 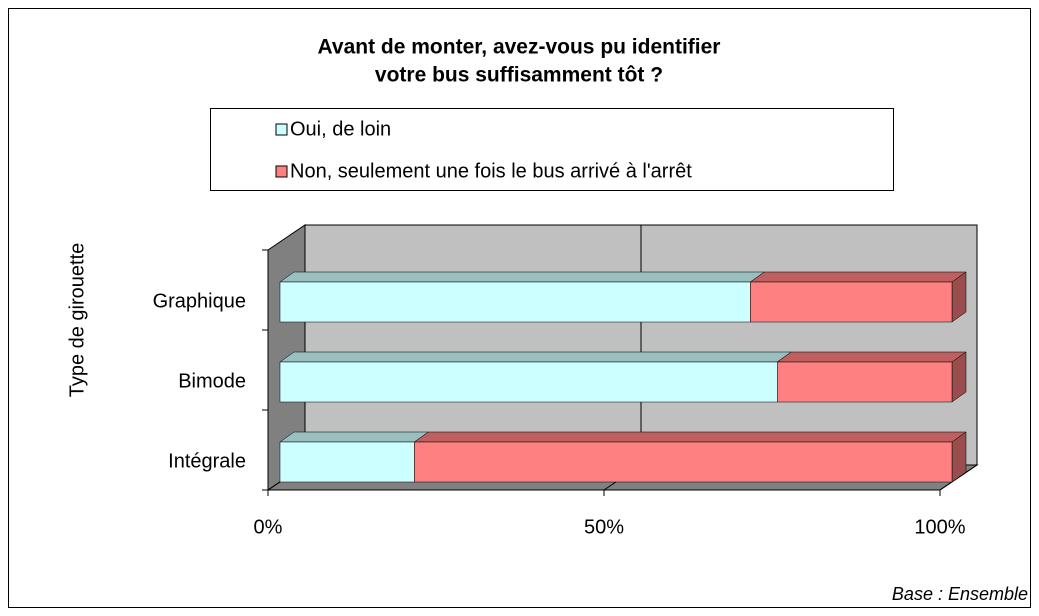 What do you see at coordinates (207, 461) in the screenshot?
I see `y-tick-label: Intégrale` at bounding box center [207, 461].